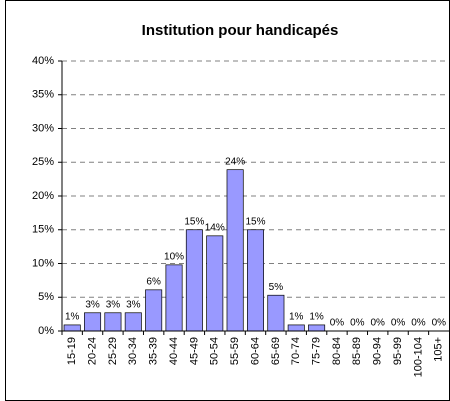  What do you see at coordinates (72, 351) in the screenshot?
I see `x-tick-label: 15-19` at bounding box center [72, 351].